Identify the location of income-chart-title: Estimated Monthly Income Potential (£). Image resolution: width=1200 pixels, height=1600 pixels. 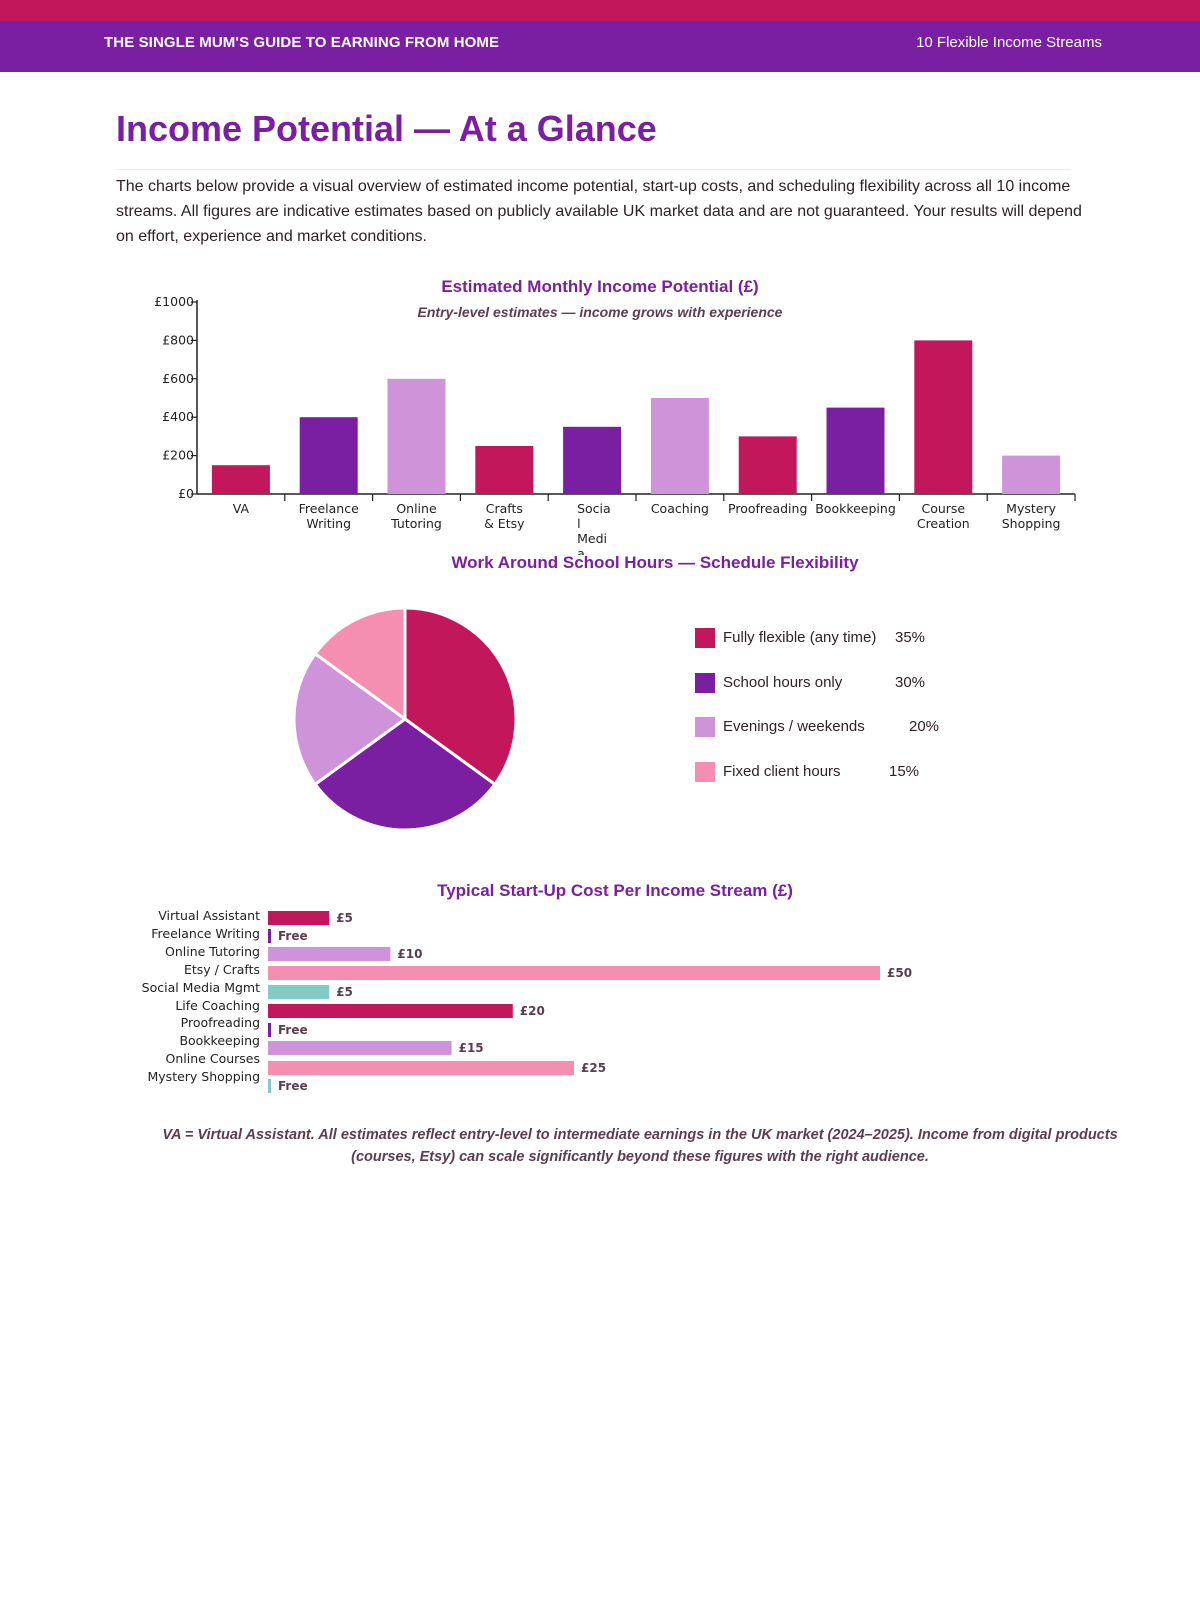
(600, 286).